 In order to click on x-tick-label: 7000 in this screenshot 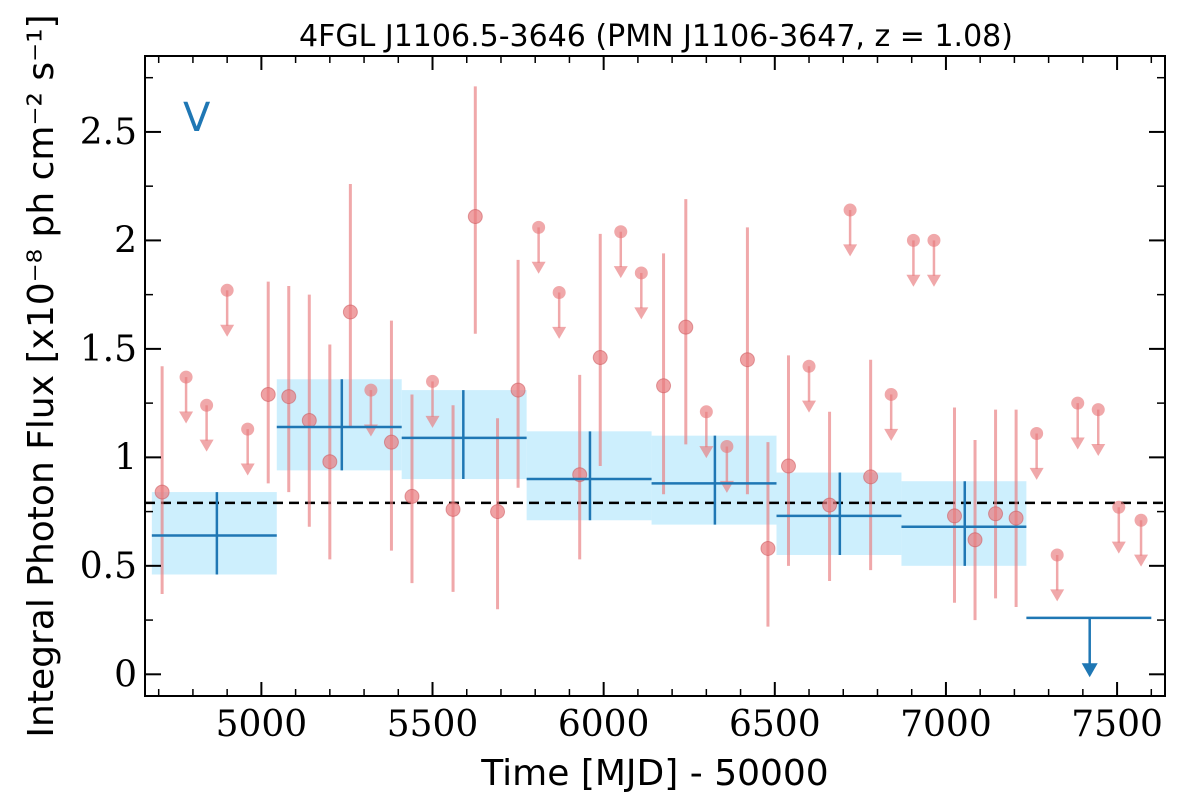, I will do `click(946, 724)`.